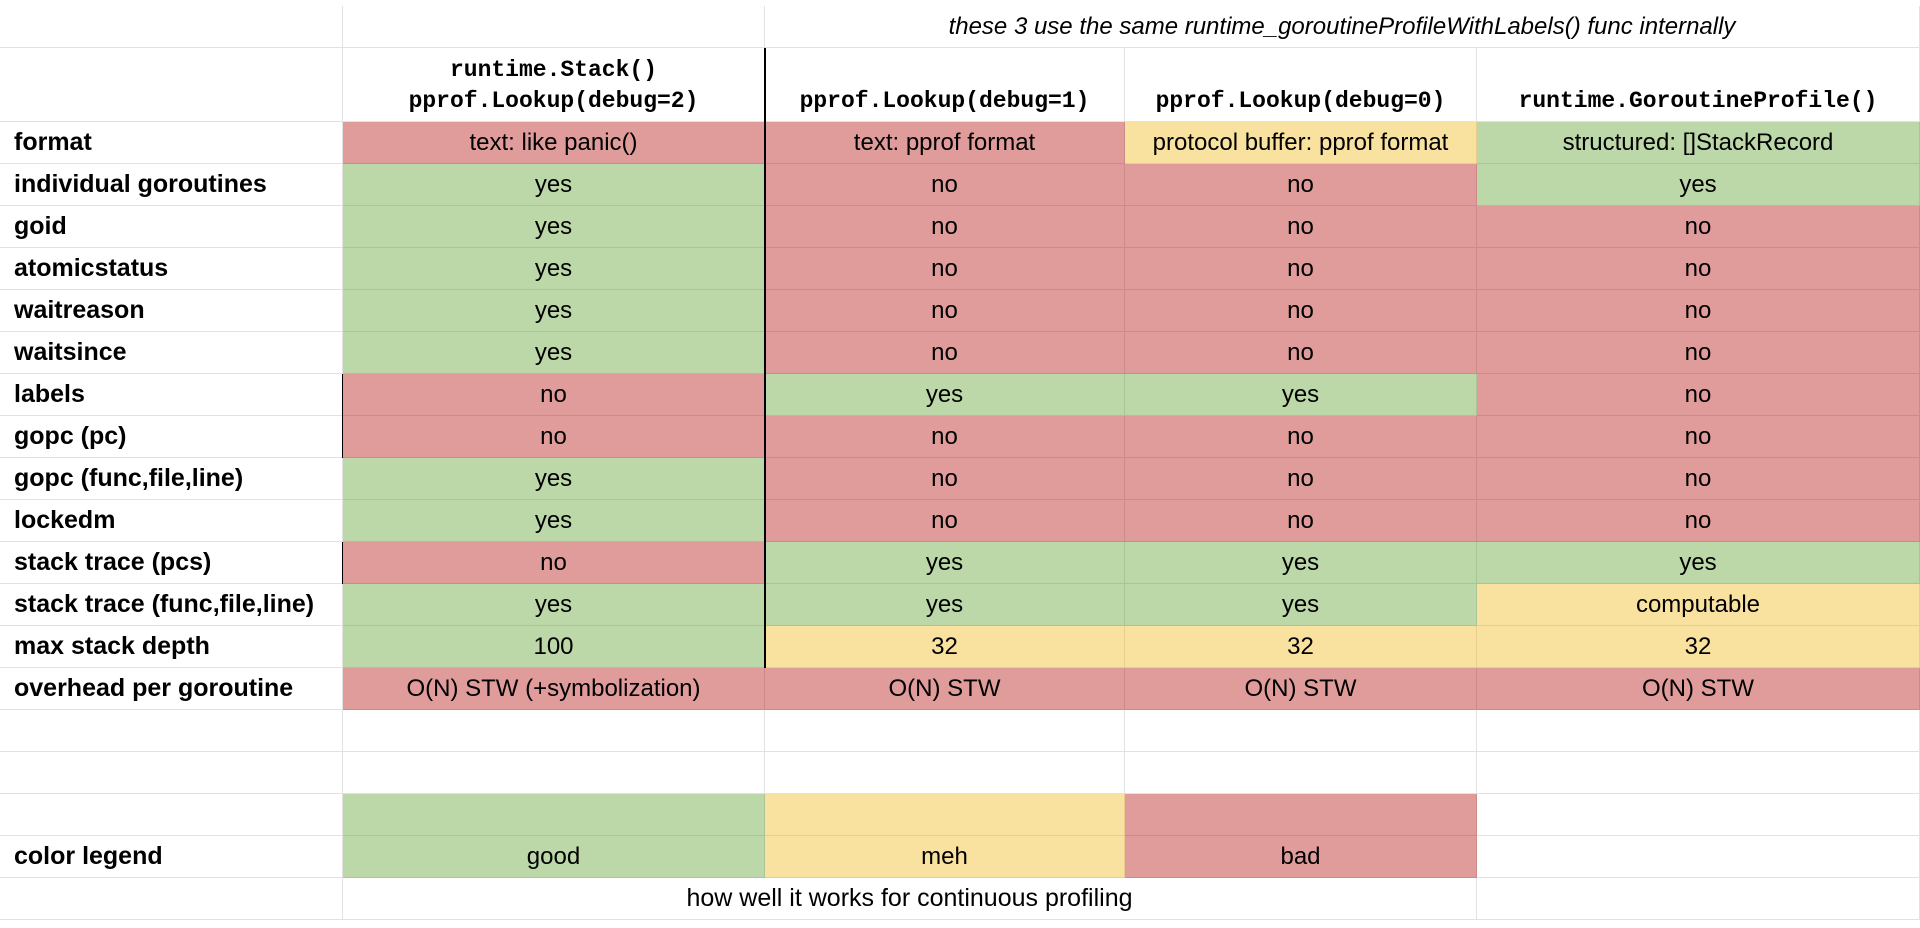  Describe the element at coordinates (554, 143) in the screenshot. I see `table-cell: text: like panic()` at that location.